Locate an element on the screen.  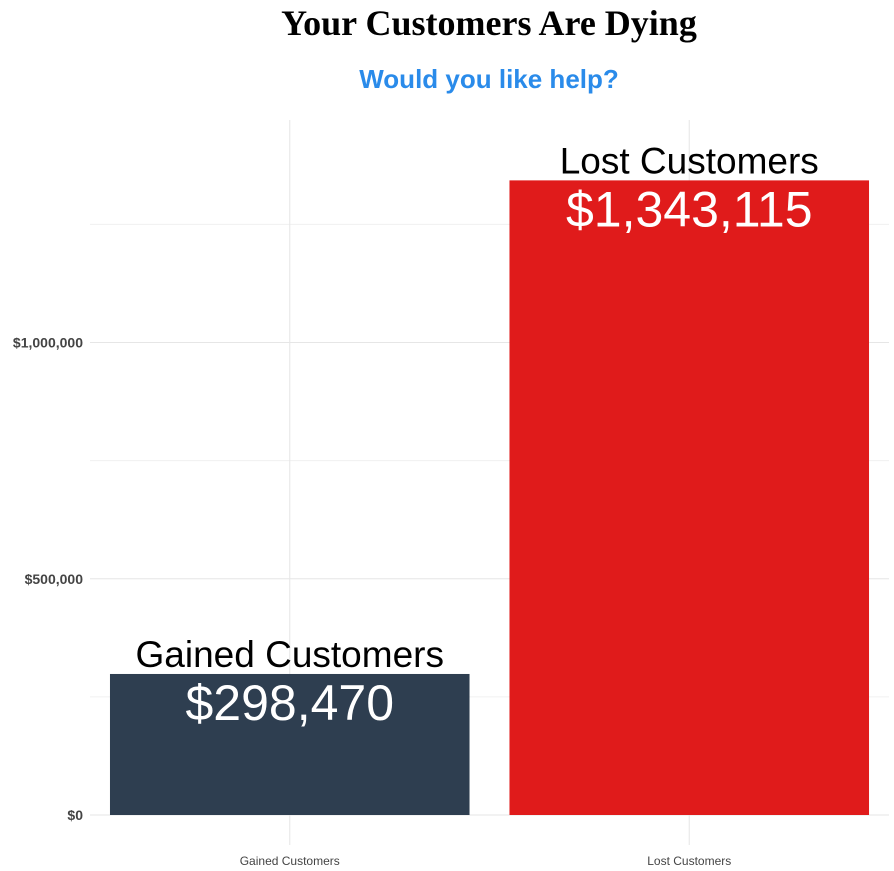
y-tick-label: $0 is located at coordinates (75, 815).